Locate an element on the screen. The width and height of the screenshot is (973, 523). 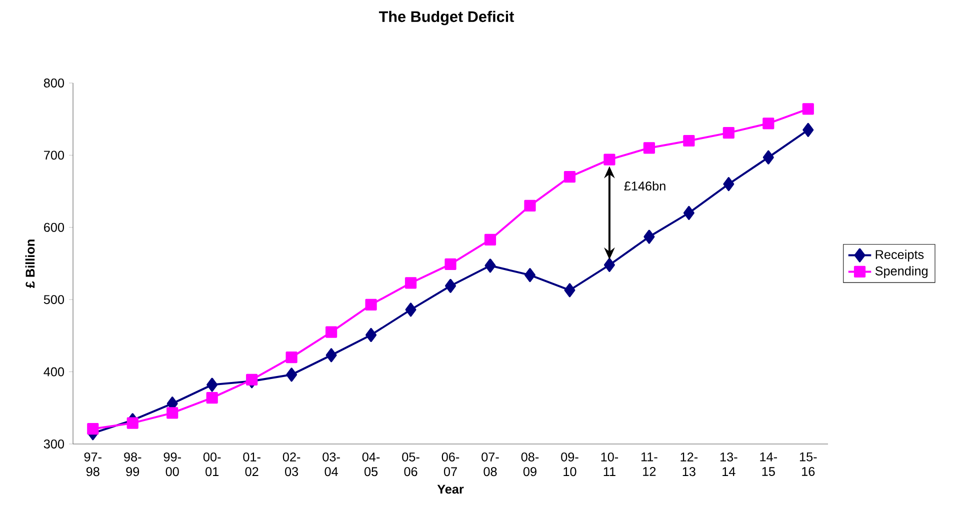
x-tick-label: 05-06 is located at coordinates (411, 464).